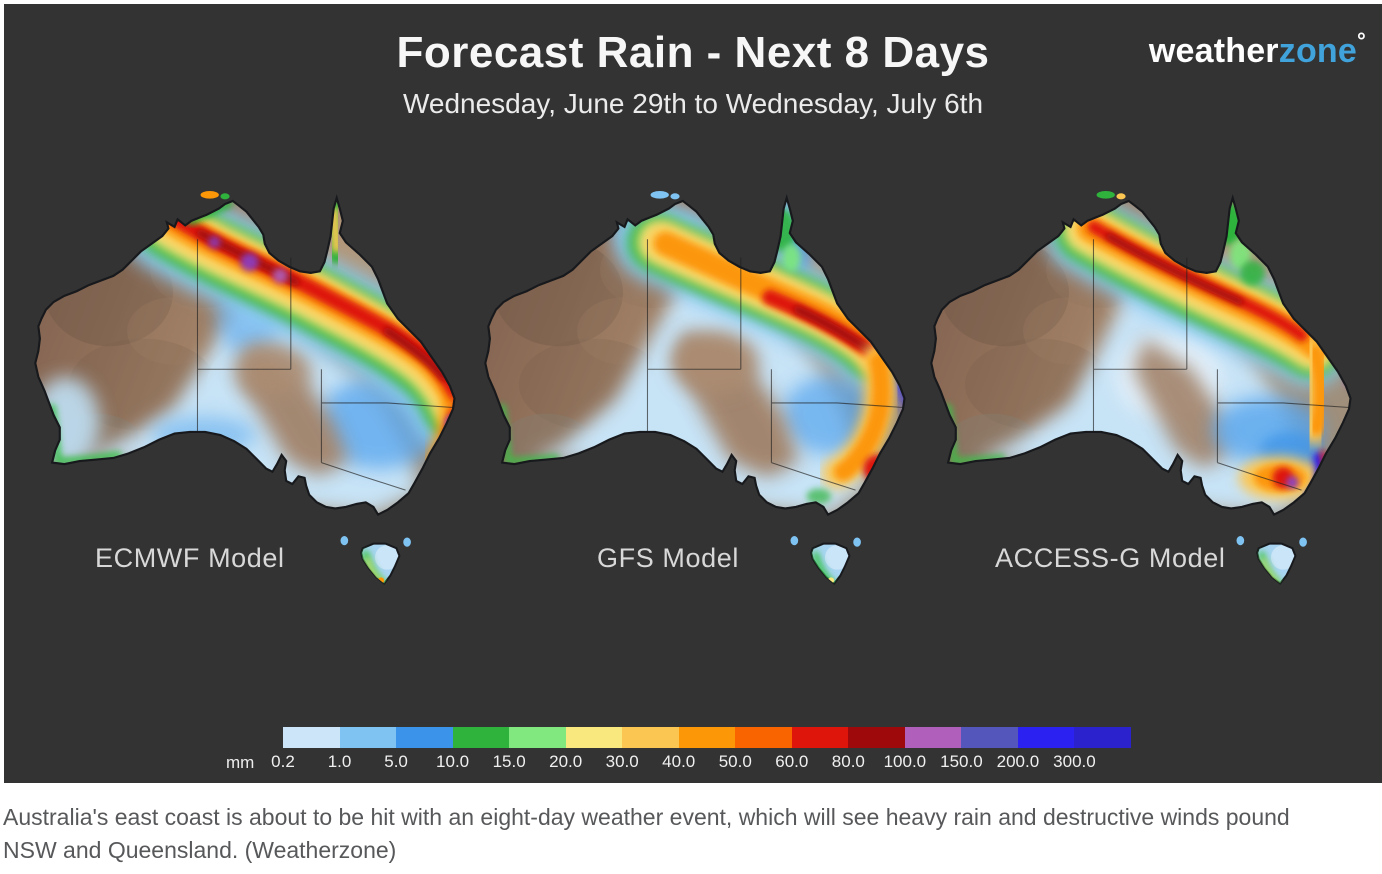 This screenshot has height=874, width=1382. Describe the element at coordinates (1361, 40) in the screenshot. I see `degree-icon: °` at that location.